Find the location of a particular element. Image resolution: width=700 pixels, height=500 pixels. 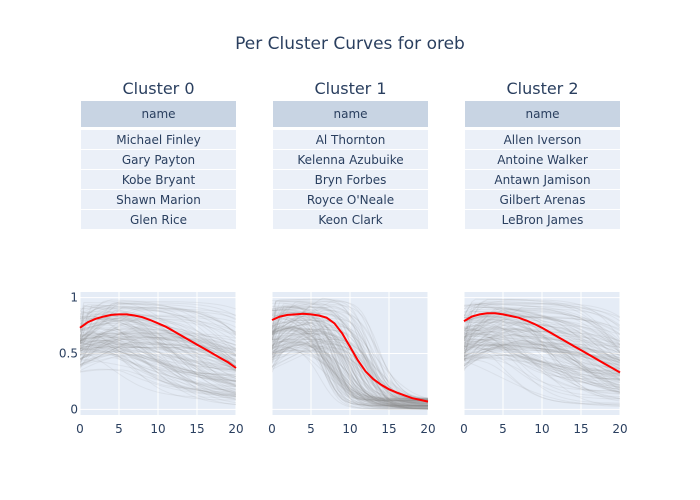

cluster-1-title: Cluster 1 is located at coordinates (350, 88).